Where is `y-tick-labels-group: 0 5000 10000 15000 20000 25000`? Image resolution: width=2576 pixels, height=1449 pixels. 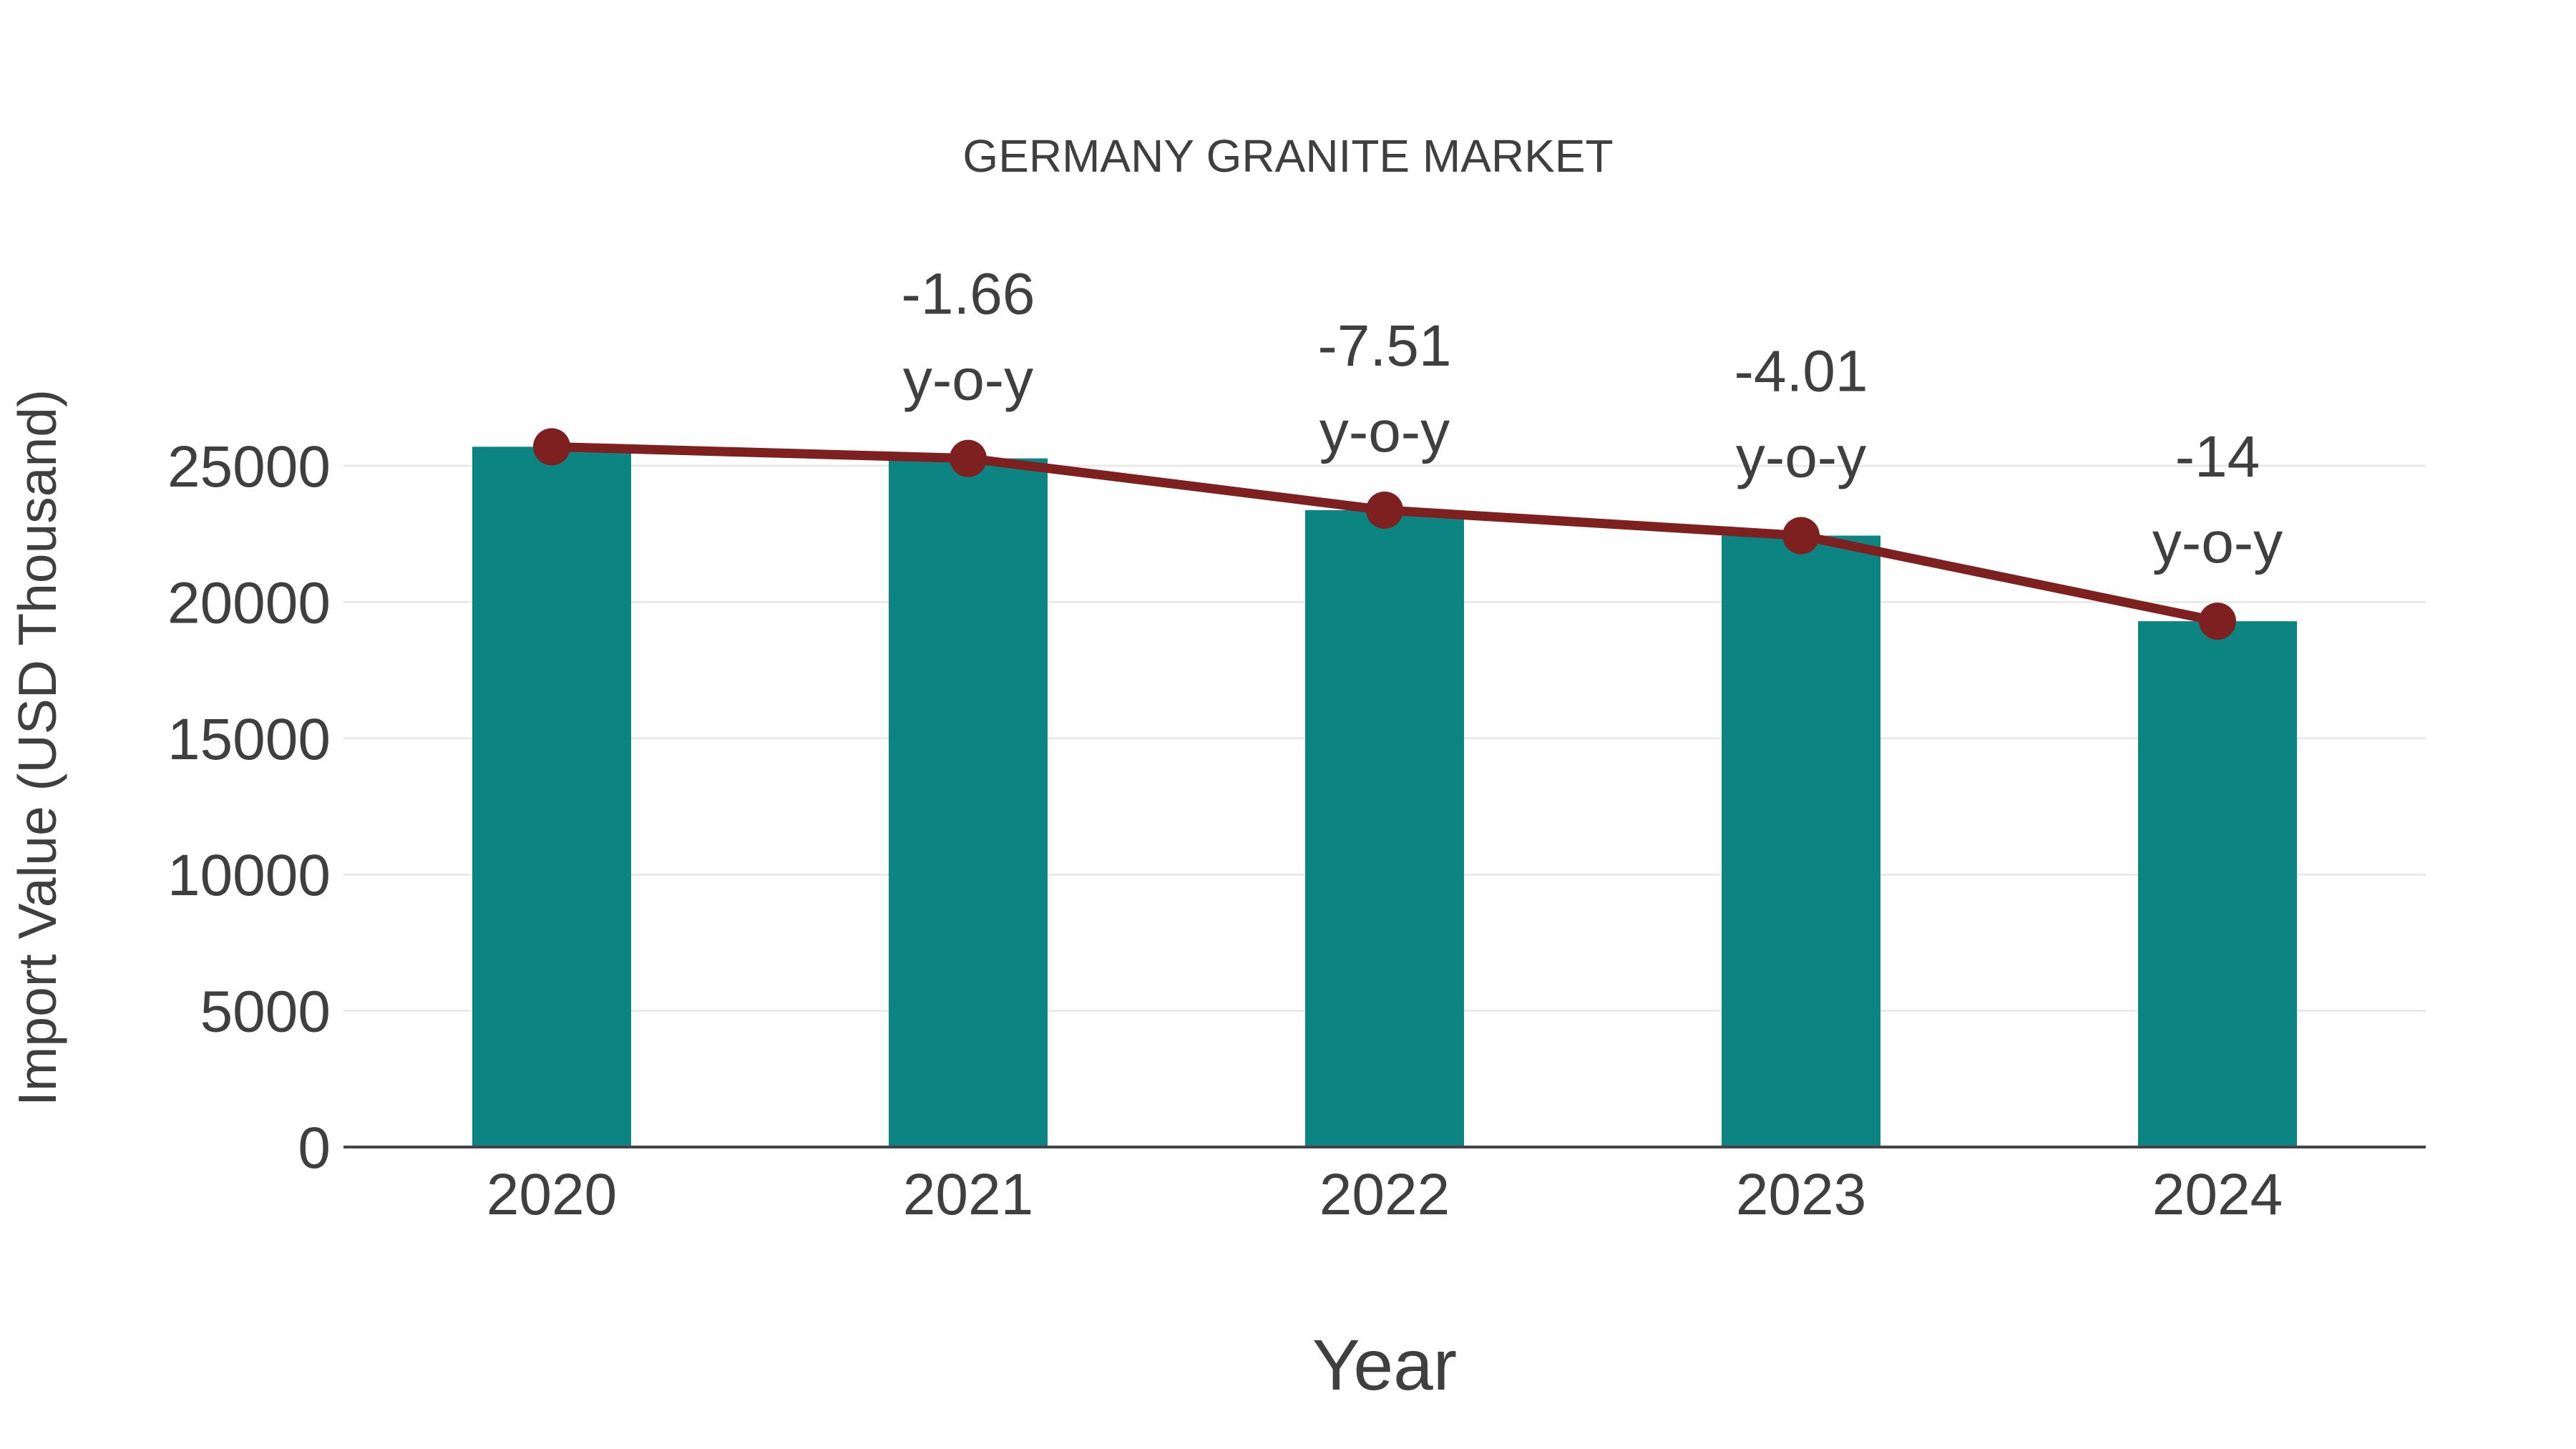
y-tick-labels-group: 0 5000 10000 15000 20000 25000 is located at coordinates (249, 807).